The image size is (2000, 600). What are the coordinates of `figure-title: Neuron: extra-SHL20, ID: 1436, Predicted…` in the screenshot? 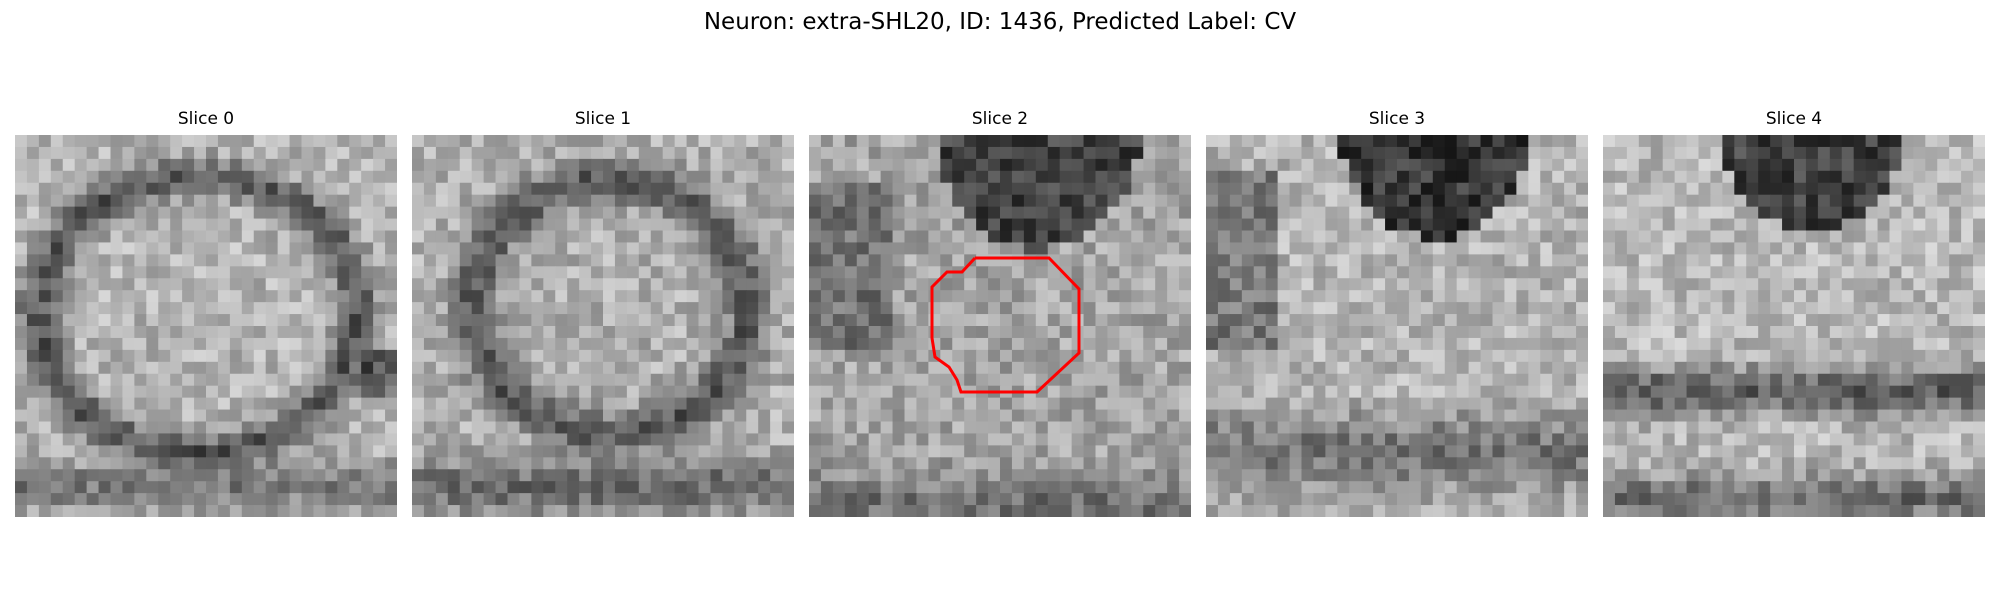 It's located at (1000, 22).